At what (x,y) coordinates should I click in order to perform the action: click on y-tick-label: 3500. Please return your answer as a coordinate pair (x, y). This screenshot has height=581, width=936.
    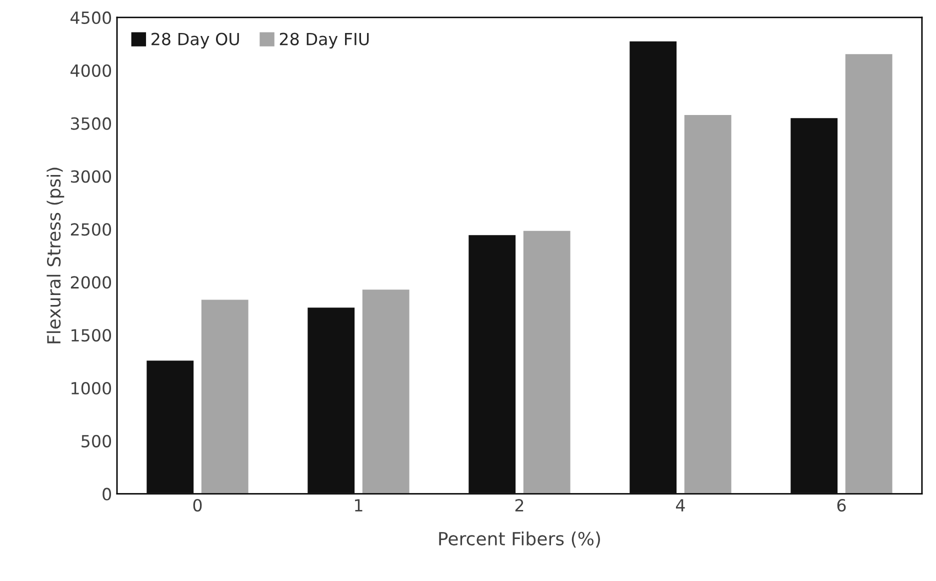
    Looking at the image, I should click on (91, 123).